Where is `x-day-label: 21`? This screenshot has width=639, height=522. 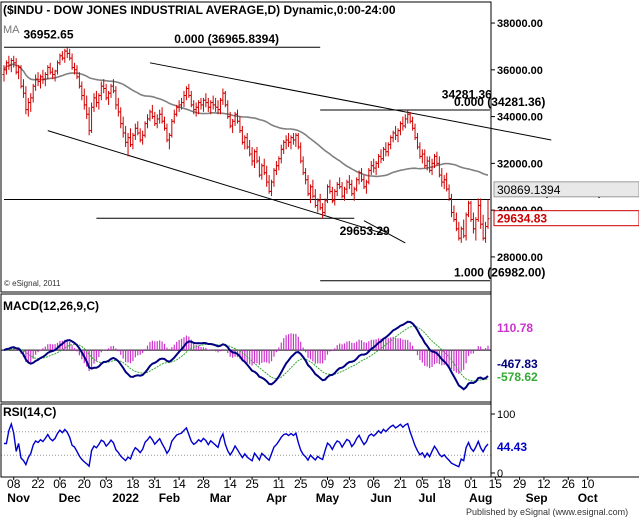 x-day-label: 21 is located at coordinates (401, 484).